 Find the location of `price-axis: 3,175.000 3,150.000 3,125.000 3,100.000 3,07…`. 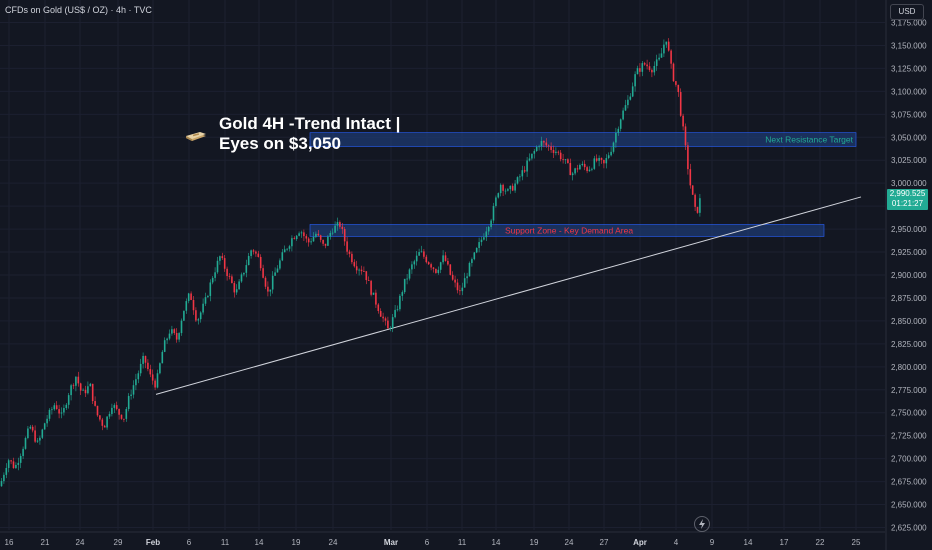

price-axis: 3,175.000 3,150.000 3,125.000 3,100.000 3,07… is located at coordinates (906, 275).